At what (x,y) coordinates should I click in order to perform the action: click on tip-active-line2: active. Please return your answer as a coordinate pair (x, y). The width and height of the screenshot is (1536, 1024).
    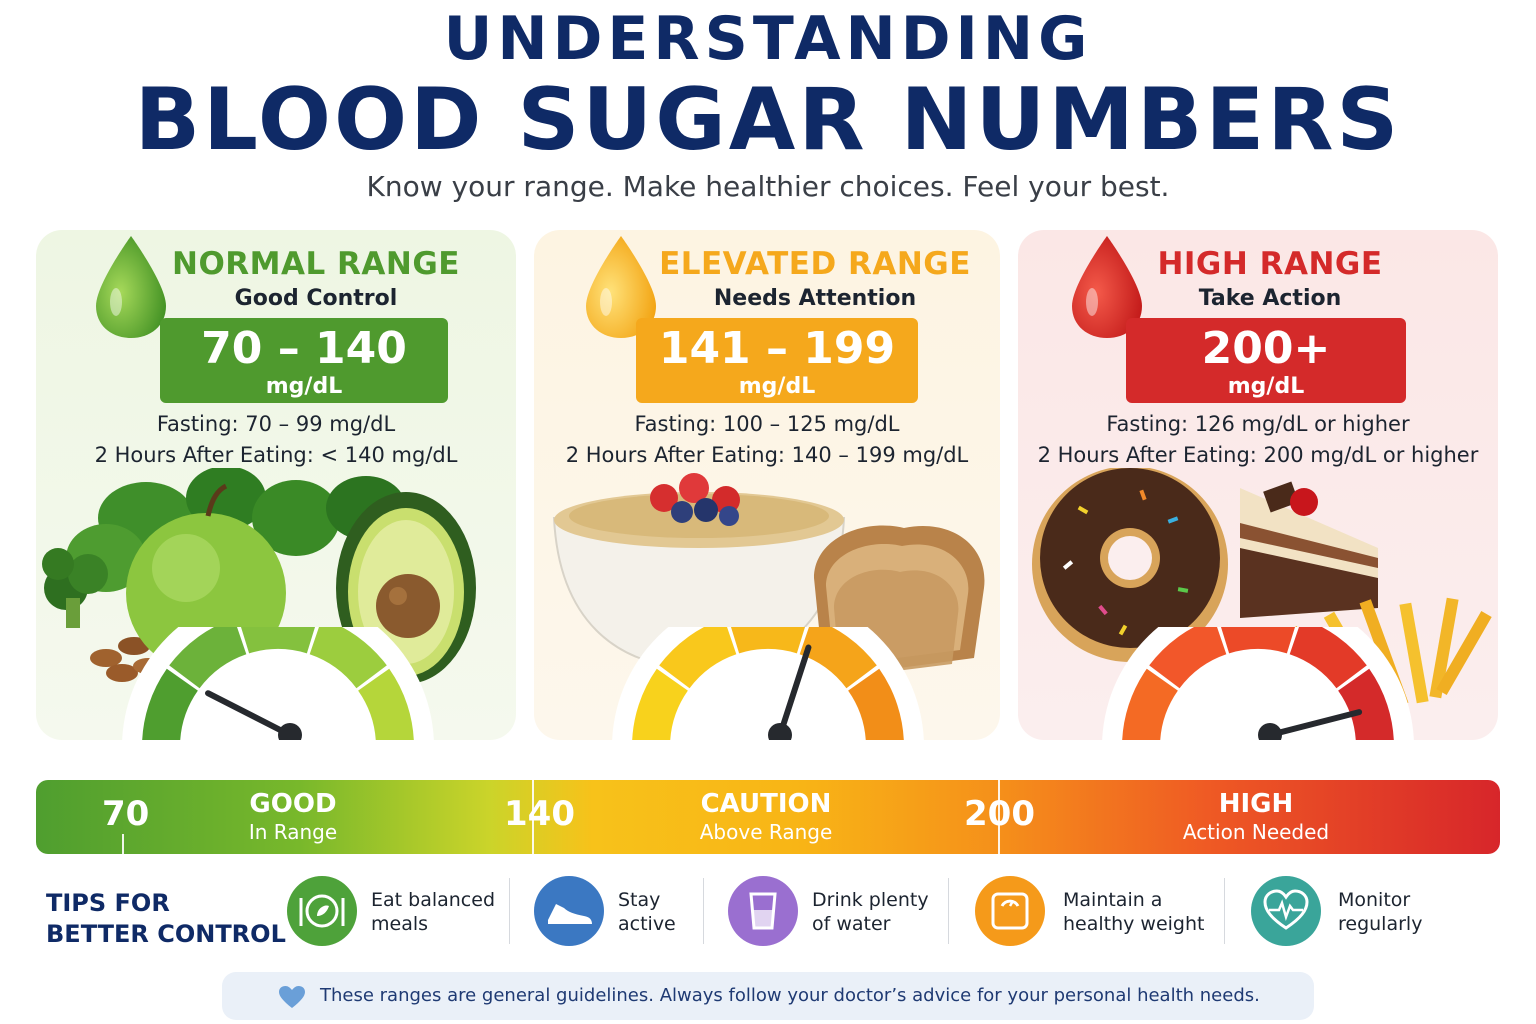
    Looking at the image, I should click on (647, 924).